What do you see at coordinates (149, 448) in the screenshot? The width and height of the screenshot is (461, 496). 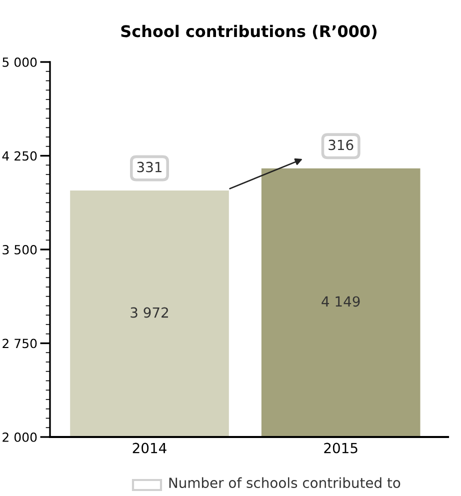 I see `x-tick-label: 2014` at bounding box center [149, 448].